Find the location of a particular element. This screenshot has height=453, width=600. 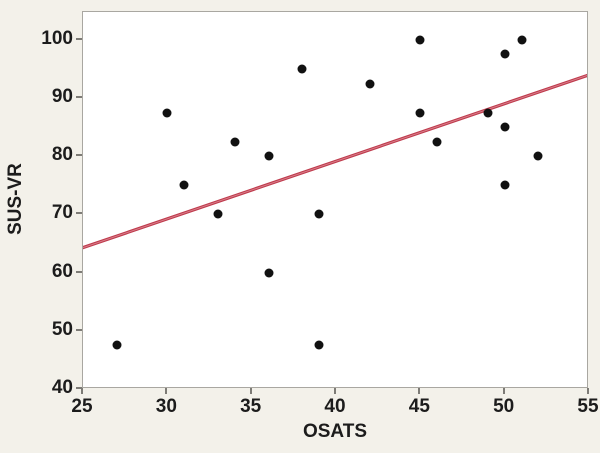

y-tick-label: 70 is located at coordinates (62, 213).